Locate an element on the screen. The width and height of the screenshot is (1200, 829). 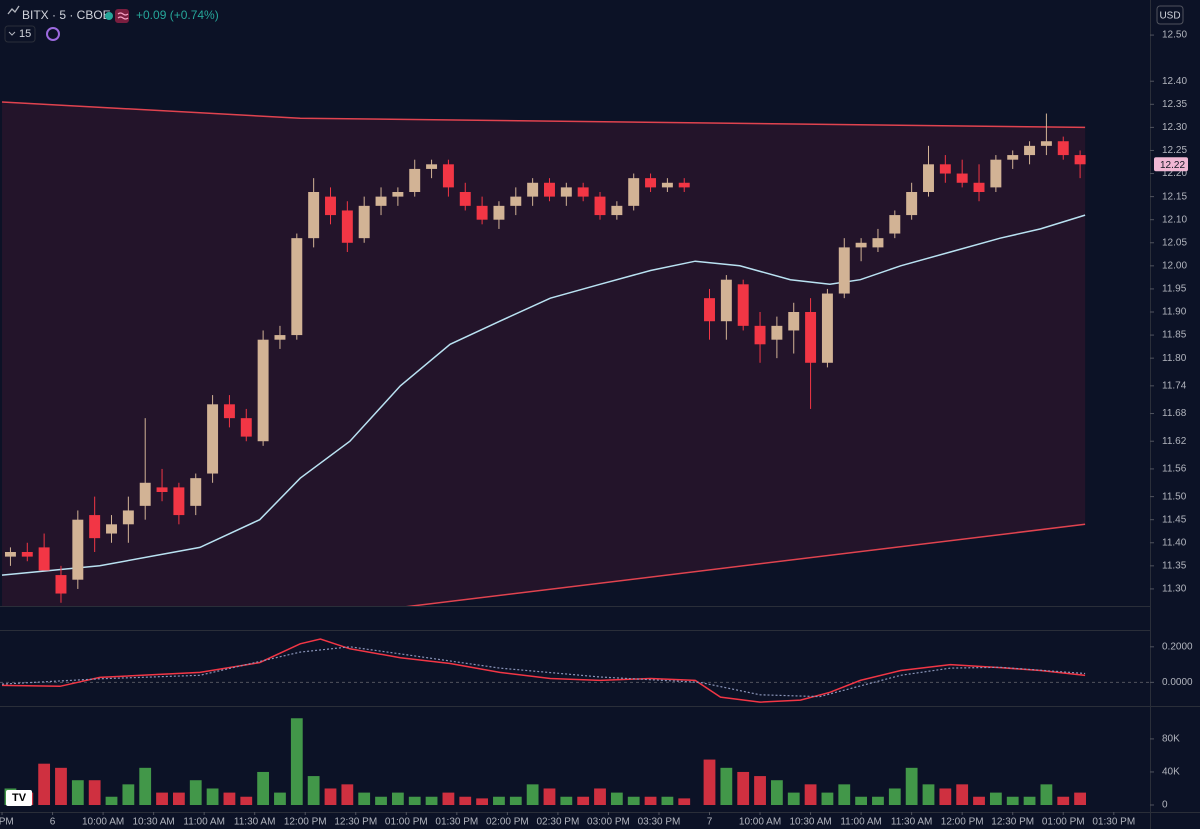
y-tick-label: 12.00 is located at coordinates (1174, 265).